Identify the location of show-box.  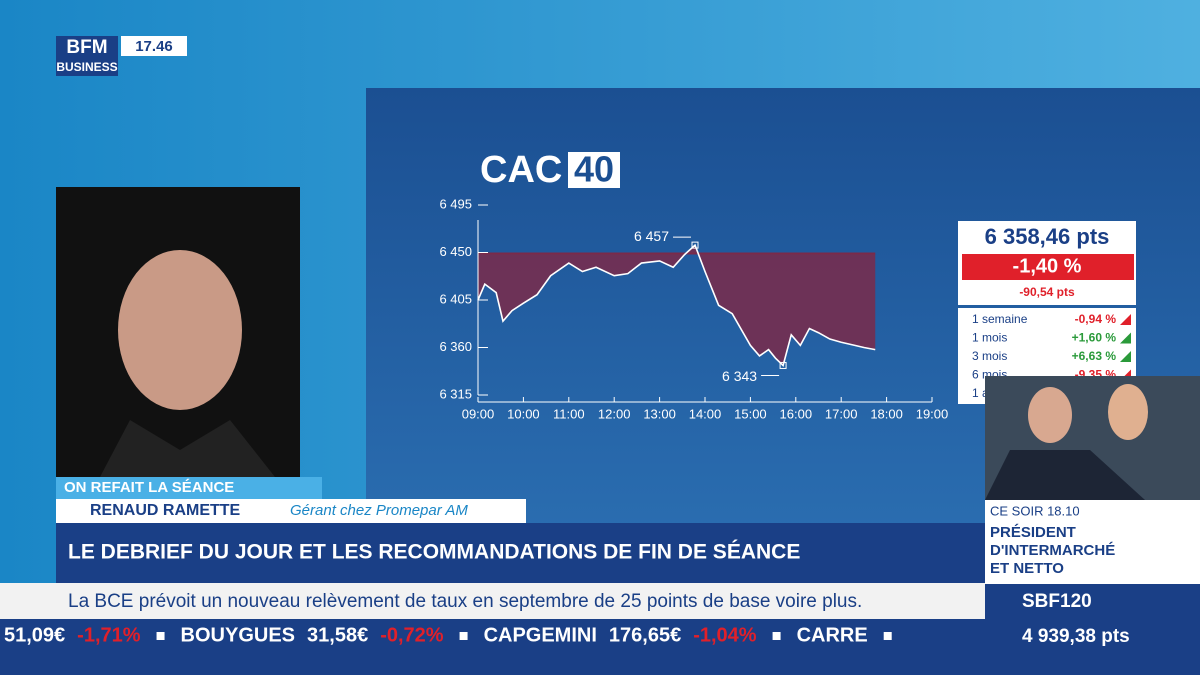
(189, 488).